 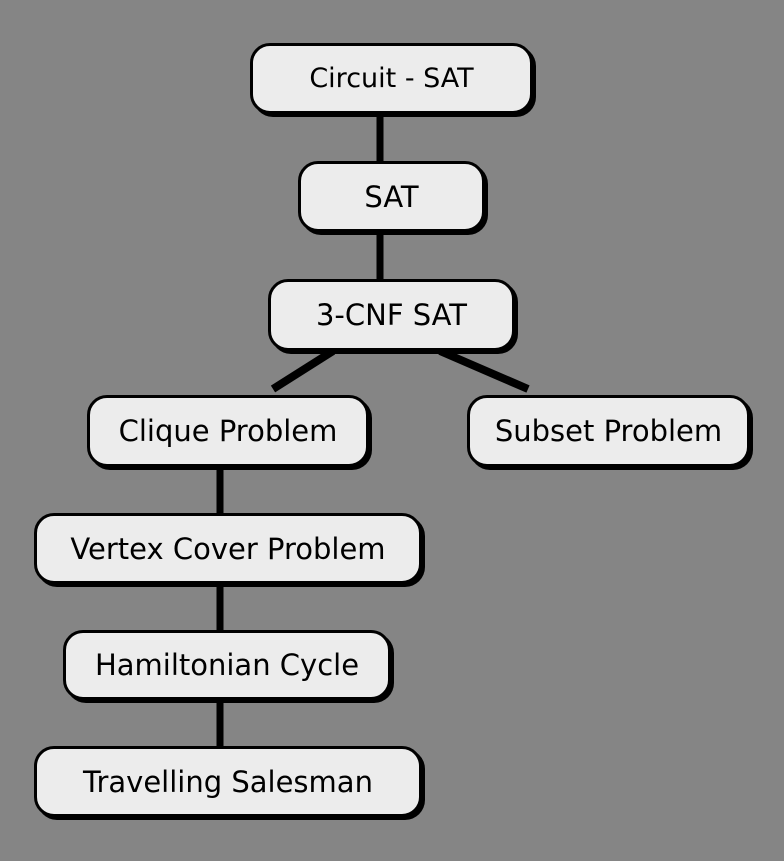 I want to click on node-vertex-cover-problem: Vertex Cover Problem, so click(x=228, y=548).